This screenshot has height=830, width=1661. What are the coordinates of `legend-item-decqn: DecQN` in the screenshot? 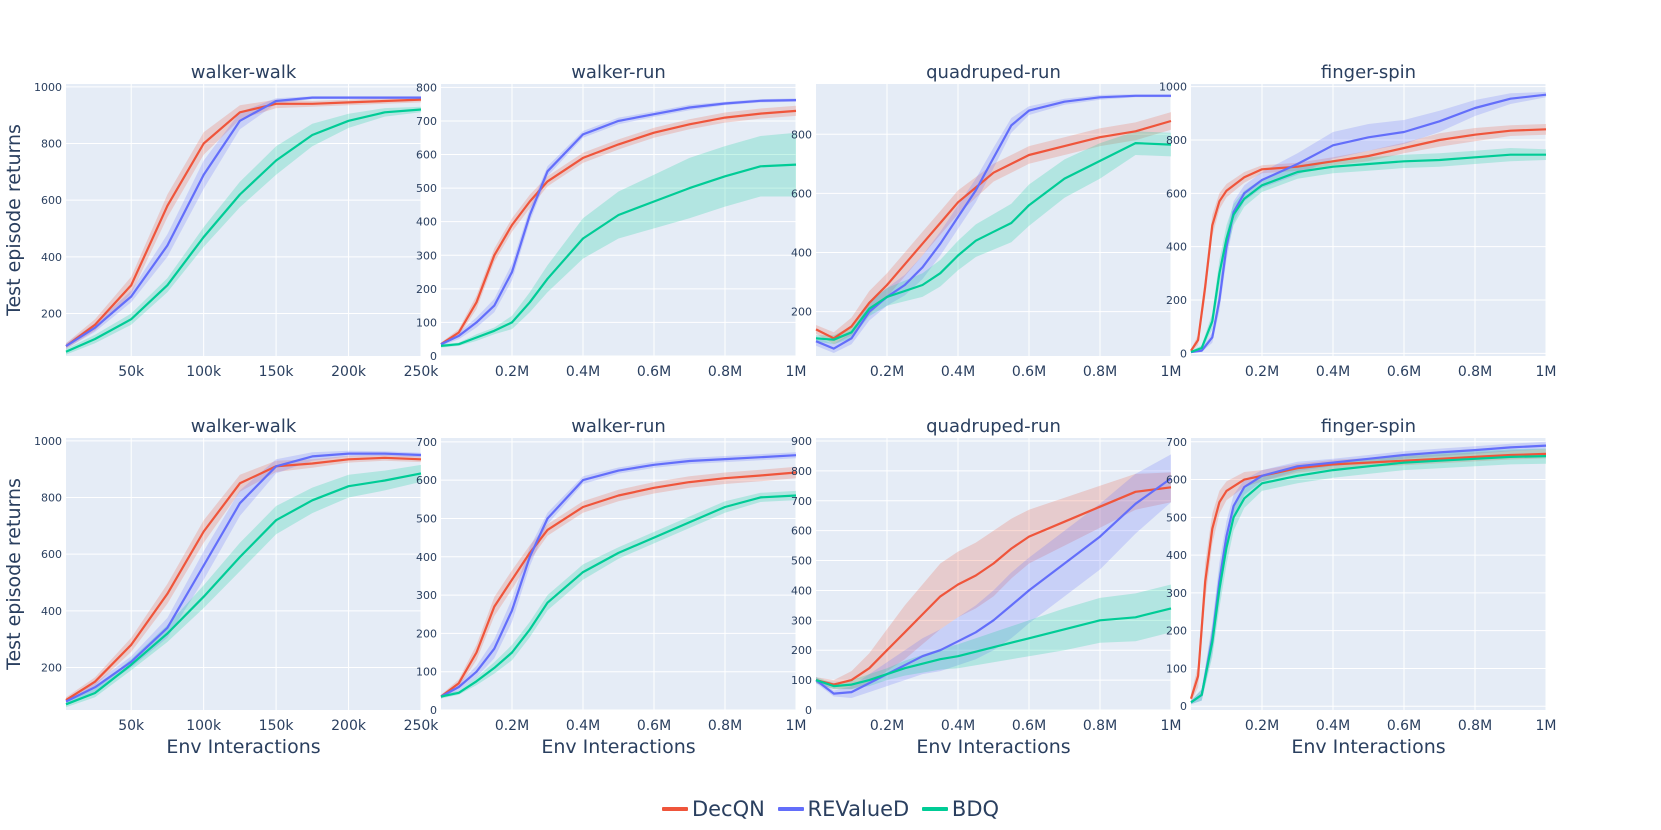 It's located at (713, 809).